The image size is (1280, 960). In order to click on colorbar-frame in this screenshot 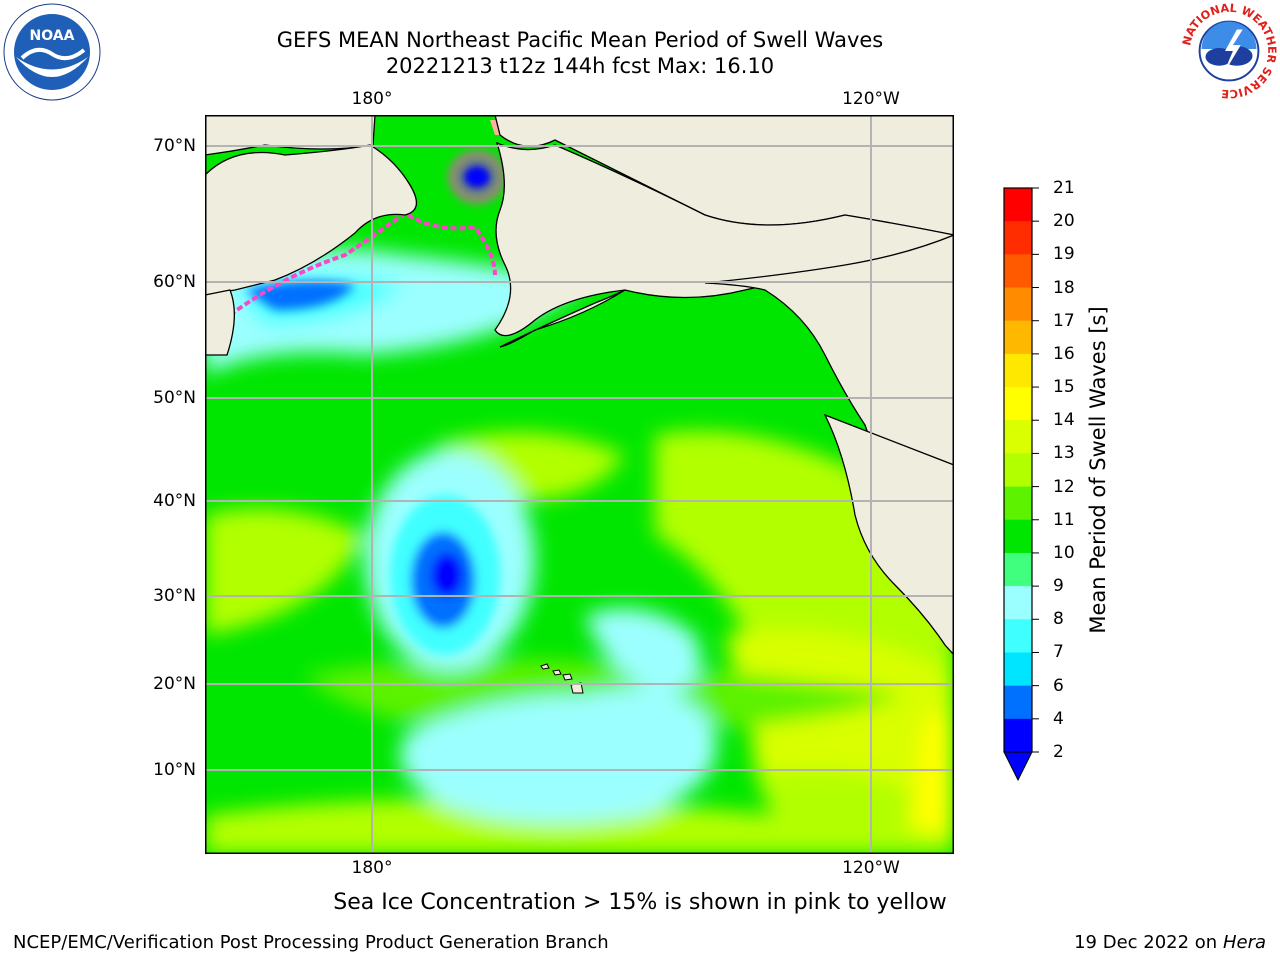, I will do `click(1018, 470)`.